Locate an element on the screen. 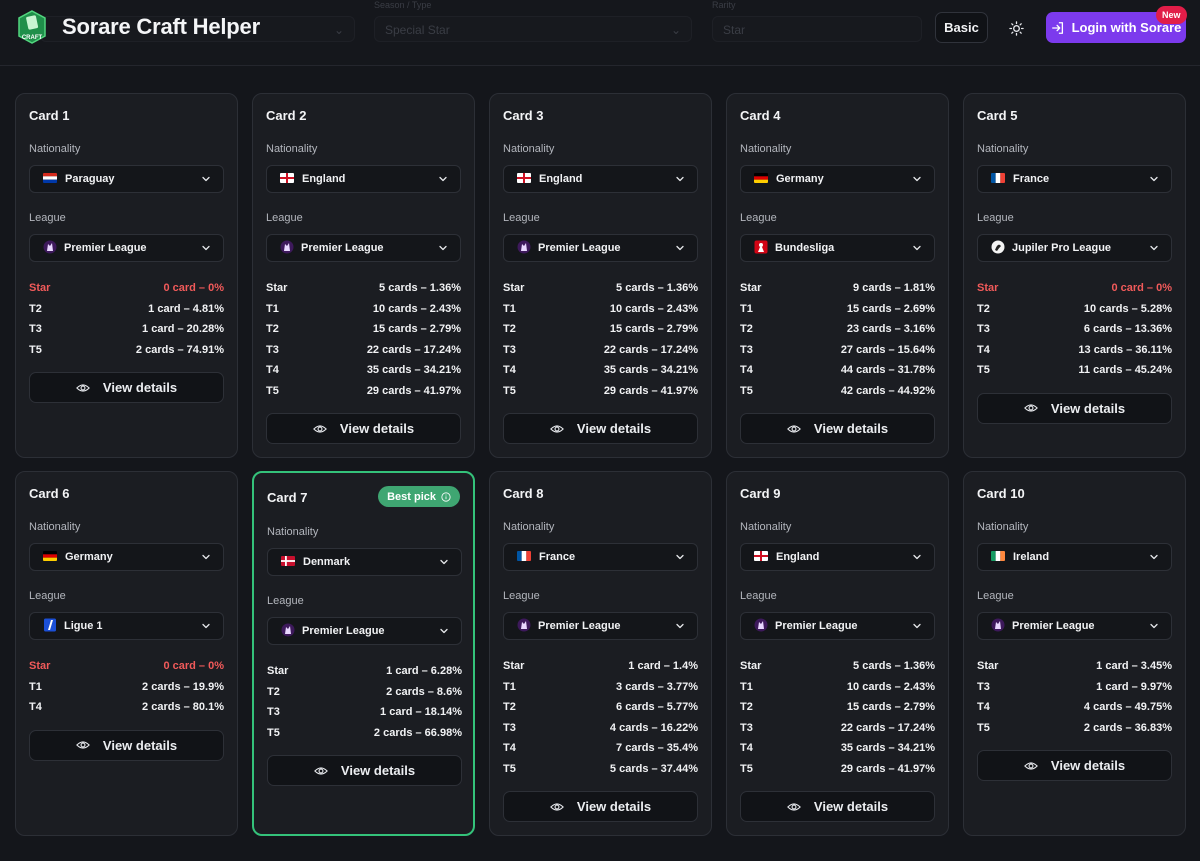 The image size is (1200, 861). tier-value: 2 cards – 74.91% is located at coordinates (179, 349).